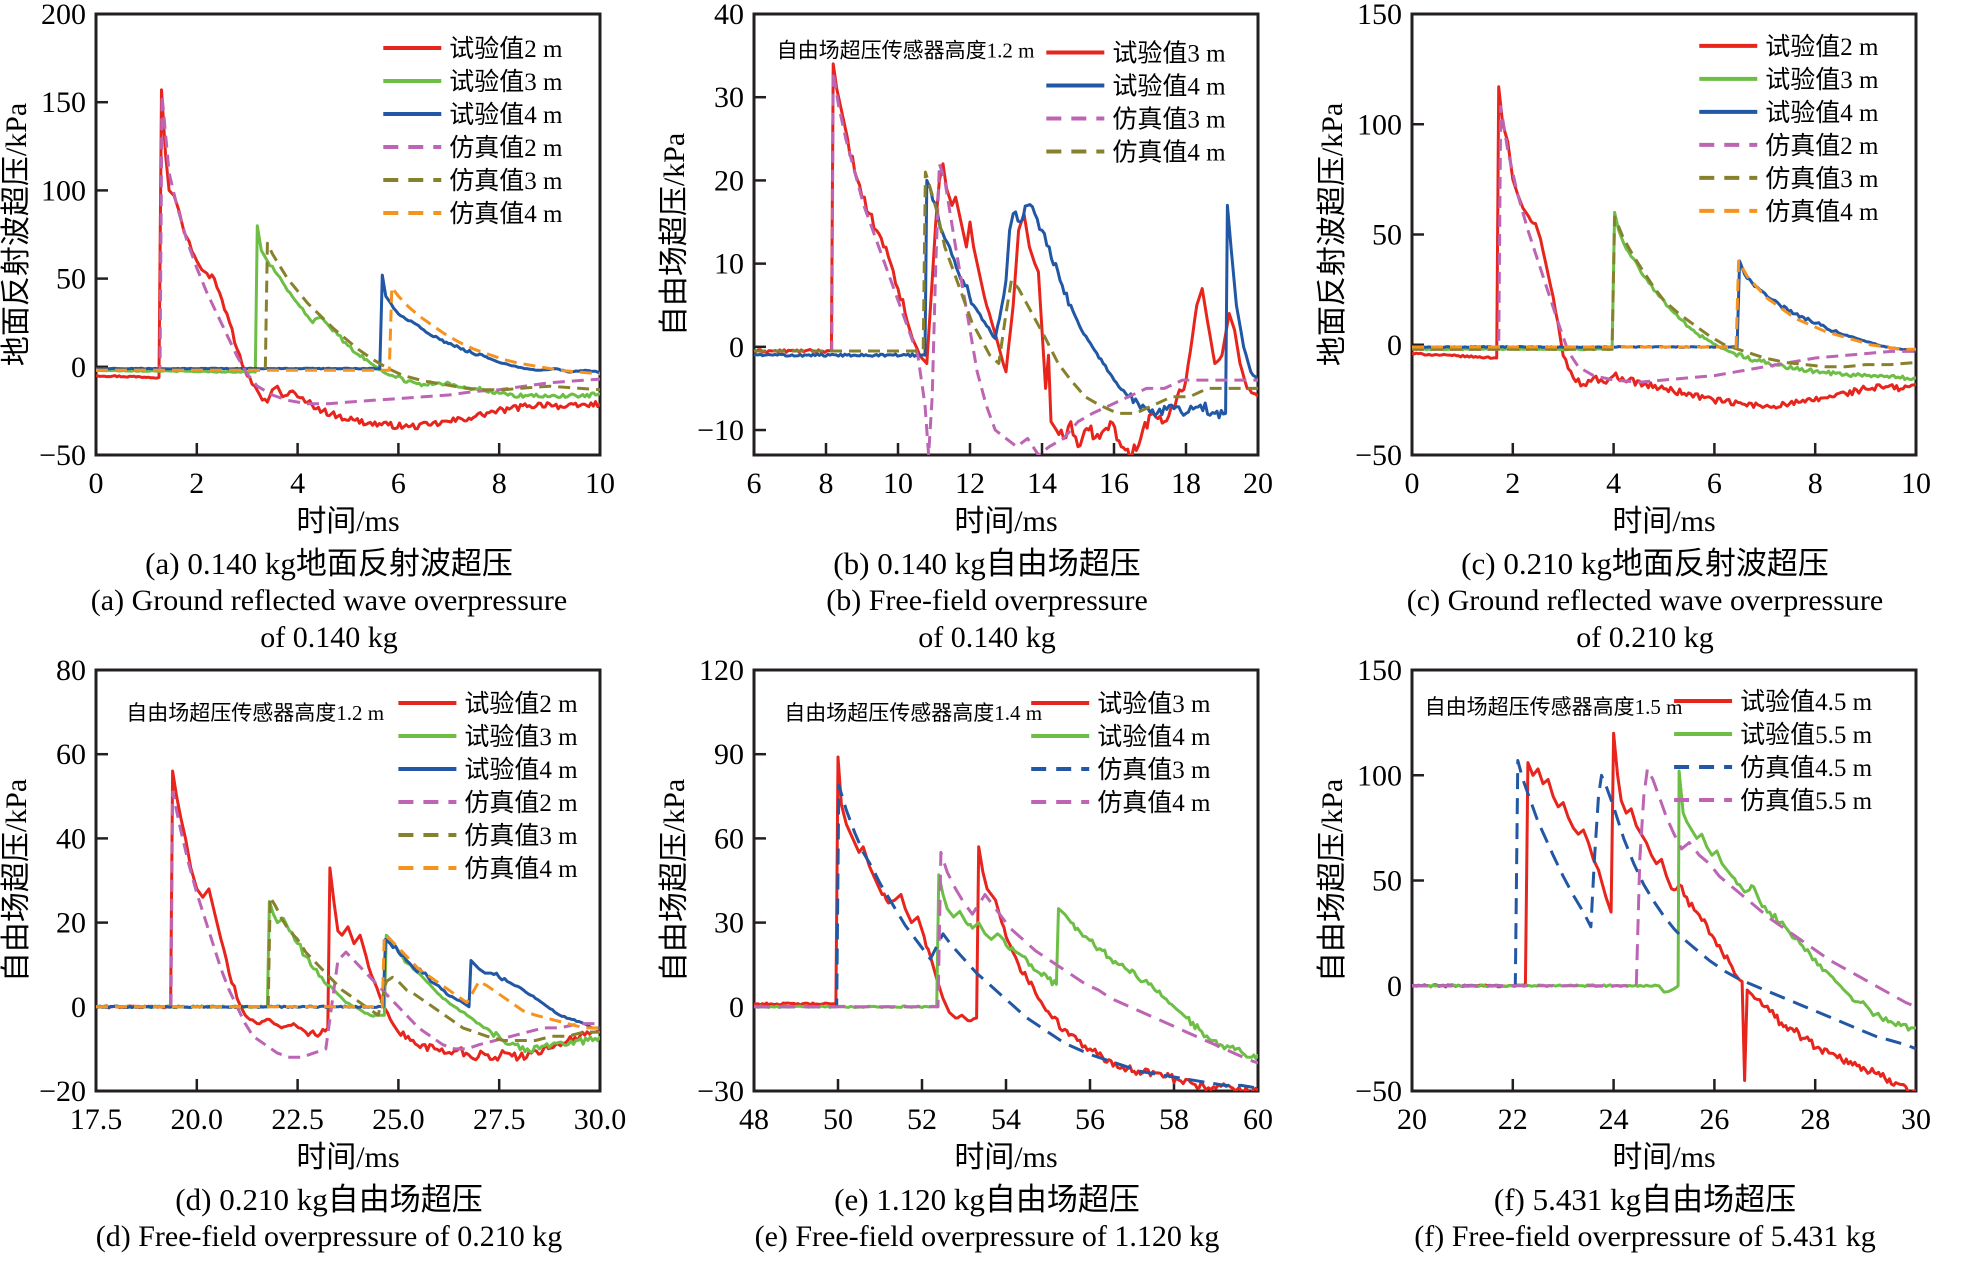 The width and height of the screenshot is (1976, 1266). What do you see at coordinates (987, 1199) in the screenshot?
I see `caption-e-zh: (e) 1.120 kg自由场超压` at bounding box center [987, 1199].